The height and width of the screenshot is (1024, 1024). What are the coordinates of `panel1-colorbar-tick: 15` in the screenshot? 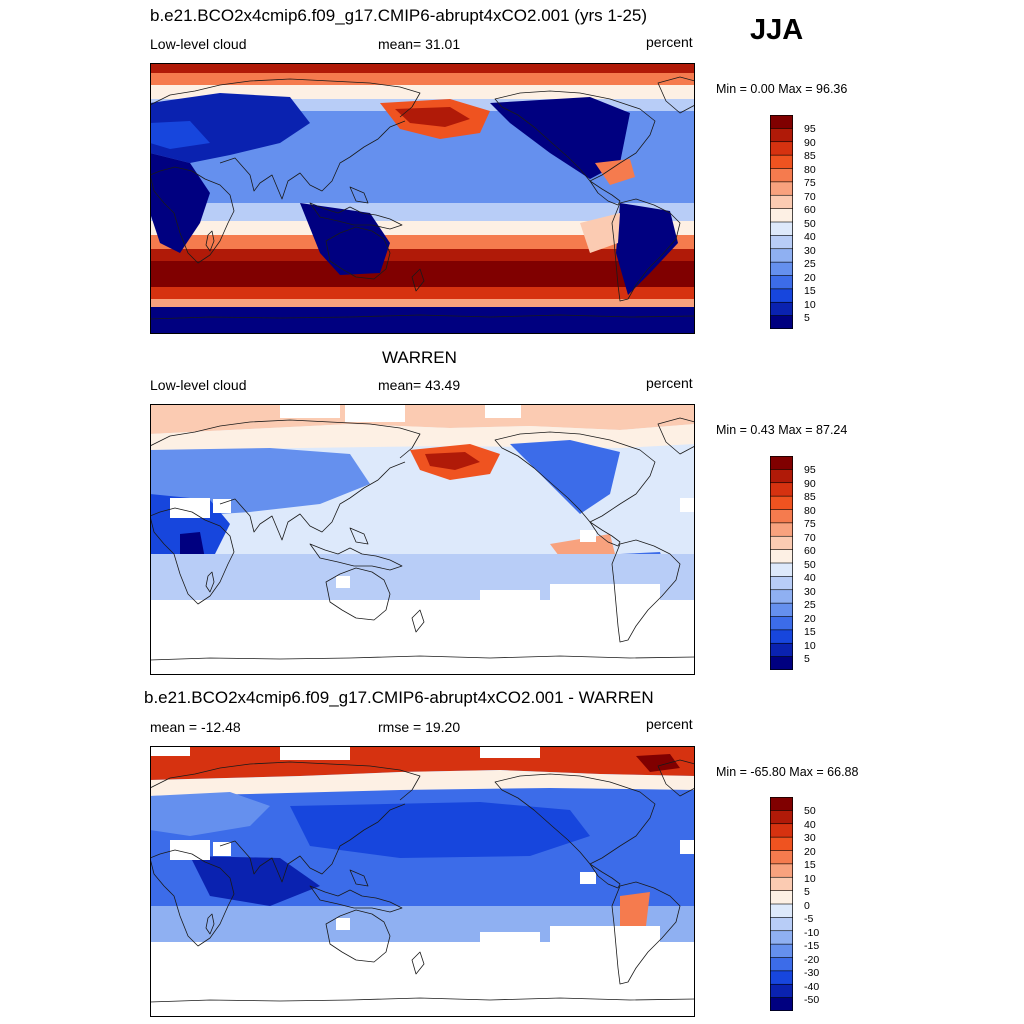 It's located at (810, 291).